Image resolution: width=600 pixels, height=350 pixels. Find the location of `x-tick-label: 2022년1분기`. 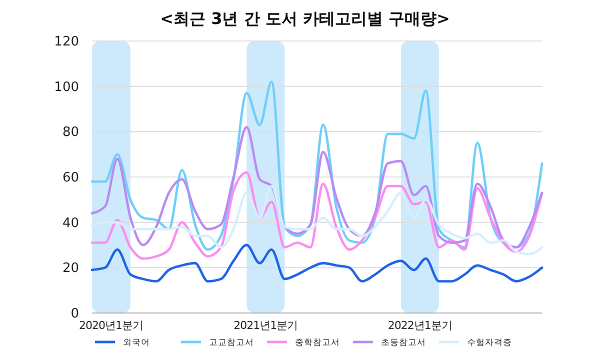

x-tick-label: 2022년1분기 is located at coordinates (420, 325).